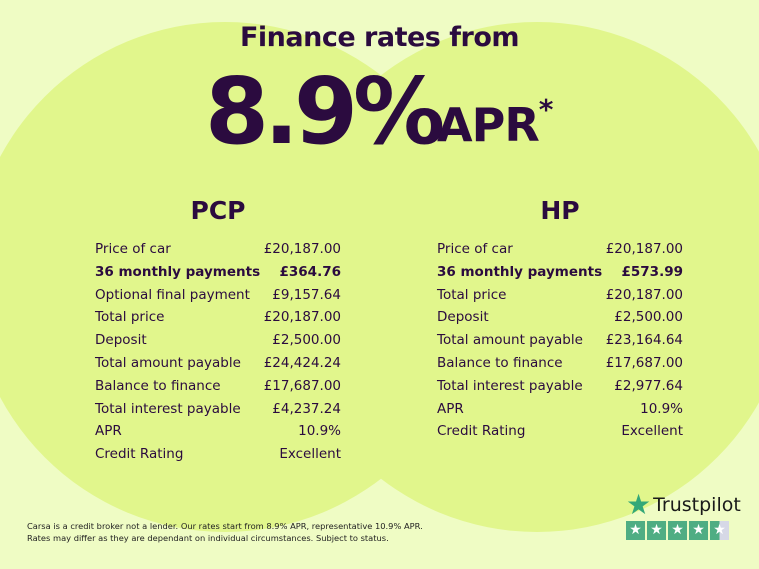 This screenshot has height=569, width=759. Describe the element at coordinates (172, 294) in the screenshot. I see `row-label: Optional final payment` at that location.